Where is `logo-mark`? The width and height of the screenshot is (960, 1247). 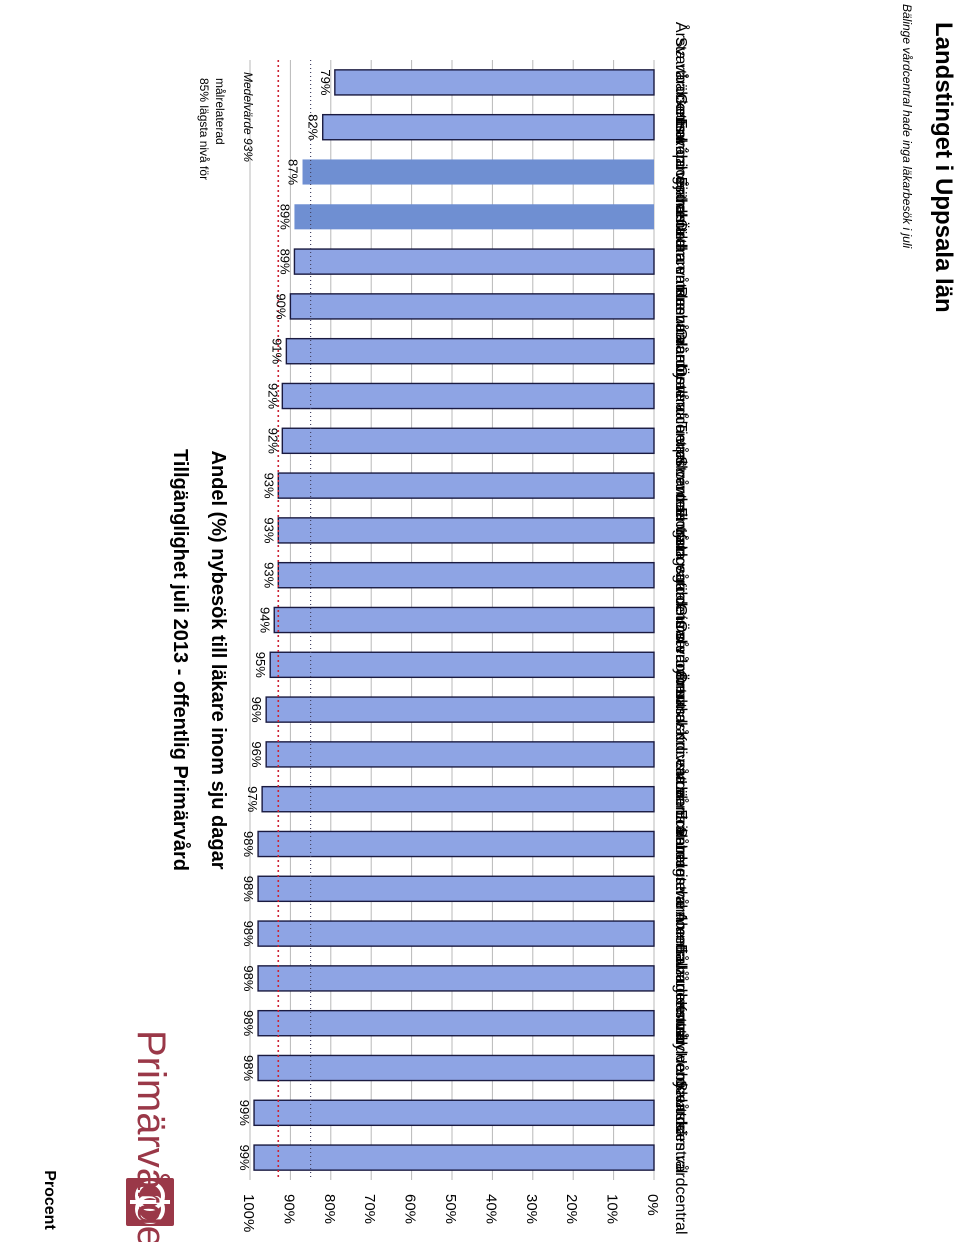
logo-mark is located at coordinates (150, 1202).